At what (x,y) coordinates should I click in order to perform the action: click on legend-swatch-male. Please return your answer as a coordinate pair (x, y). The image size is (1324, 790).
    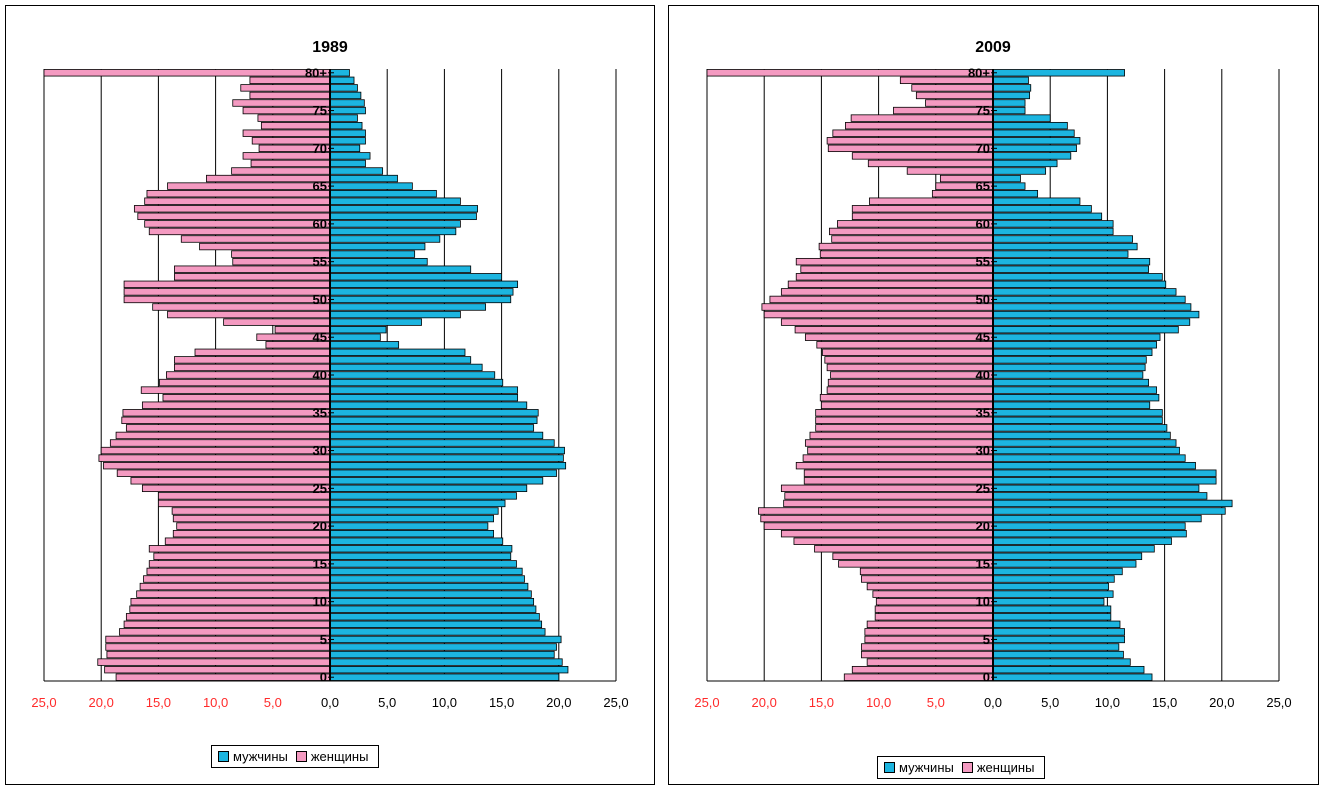
    Looking at the image, I should click on (223, 756).